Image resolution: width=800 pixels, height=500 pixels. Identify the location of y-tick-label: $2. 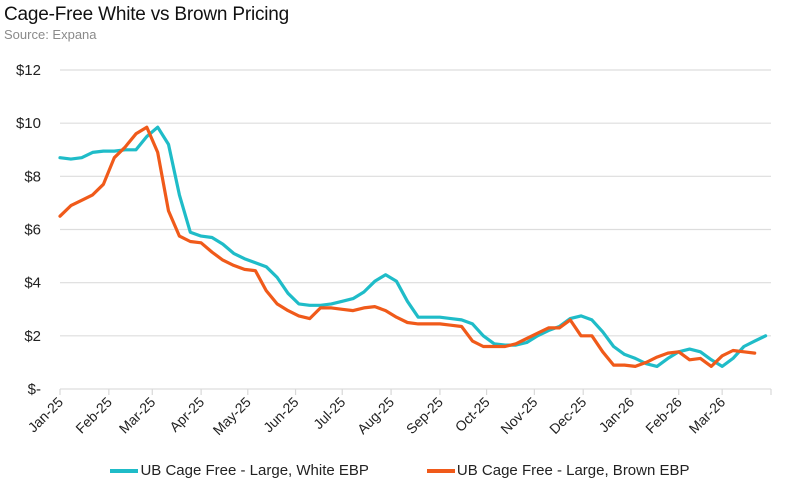
(32, 336).